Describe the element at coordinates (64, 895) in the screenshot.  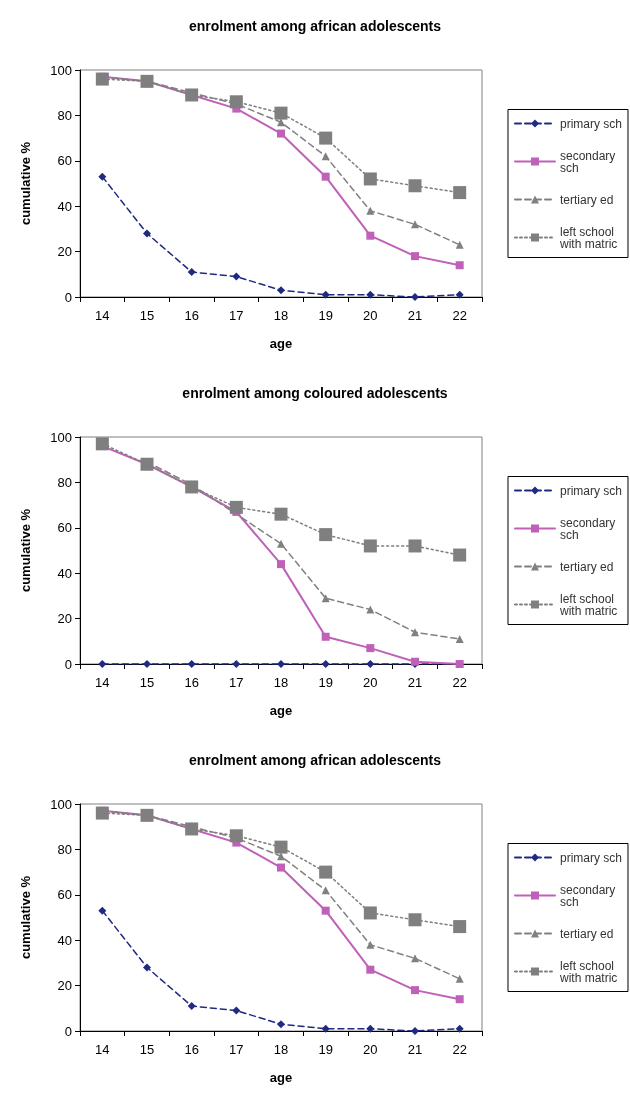
I see `y-tick-label: 60` at that location.